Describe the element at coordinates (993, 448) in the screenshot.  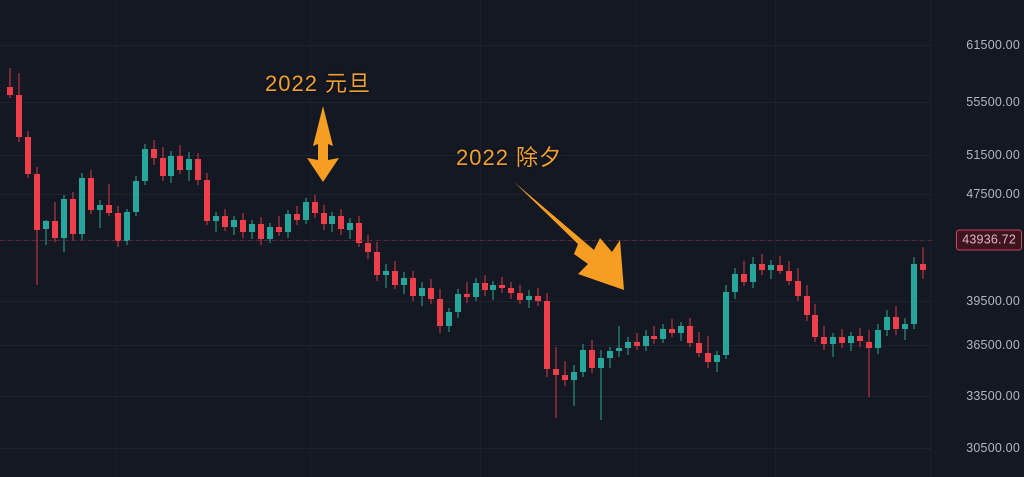
I see `price-axis-label: 30500.00` at that location.